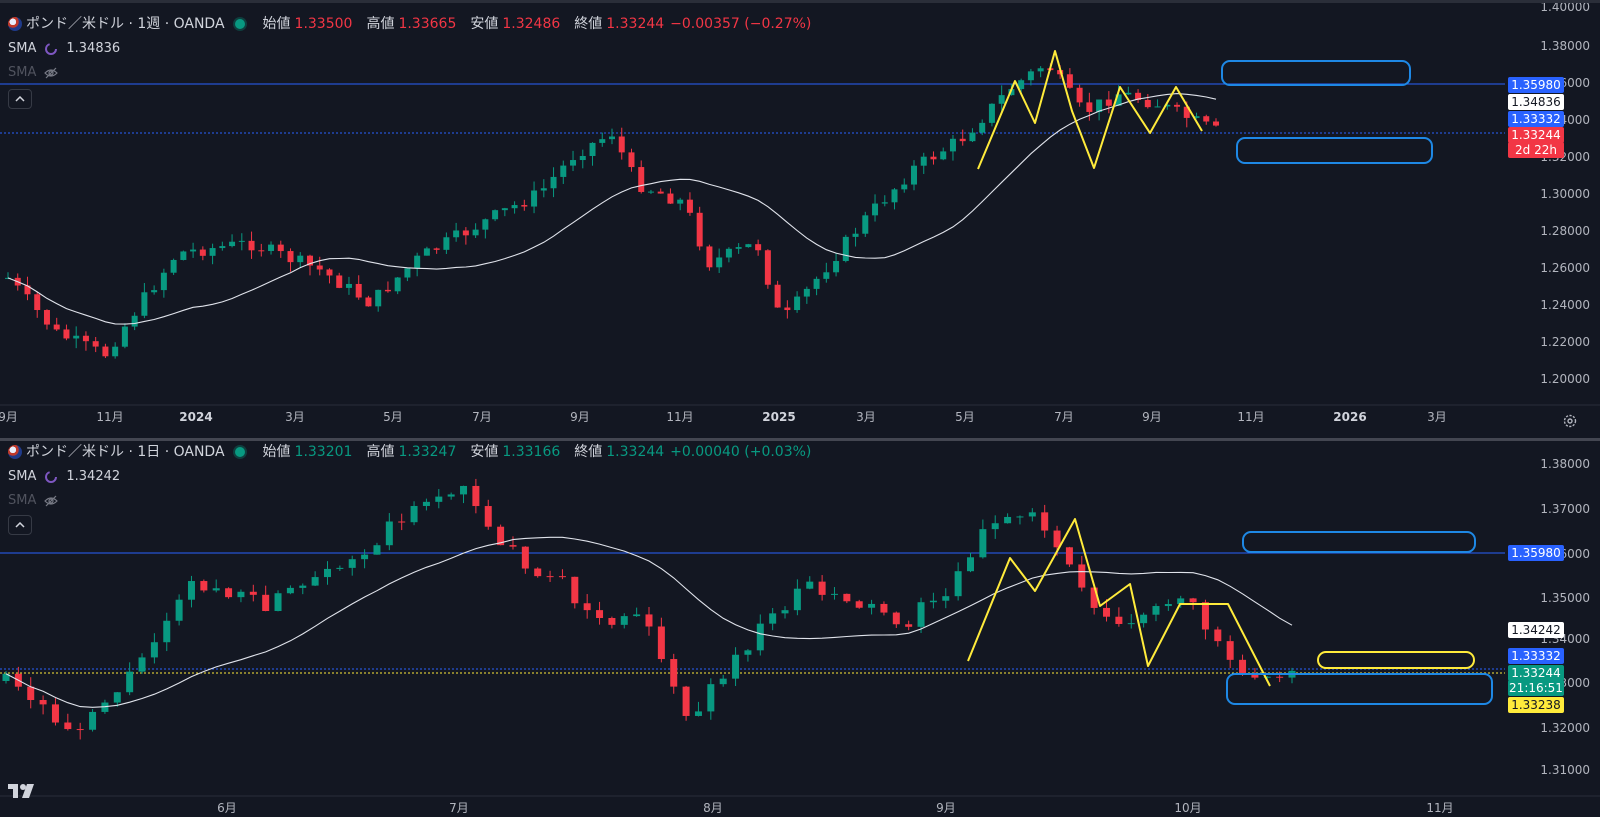  Describe the element at coordinates (64, 48) in the screenshot. I see `sma-indicator-row: SMA 1.34836` at that location.